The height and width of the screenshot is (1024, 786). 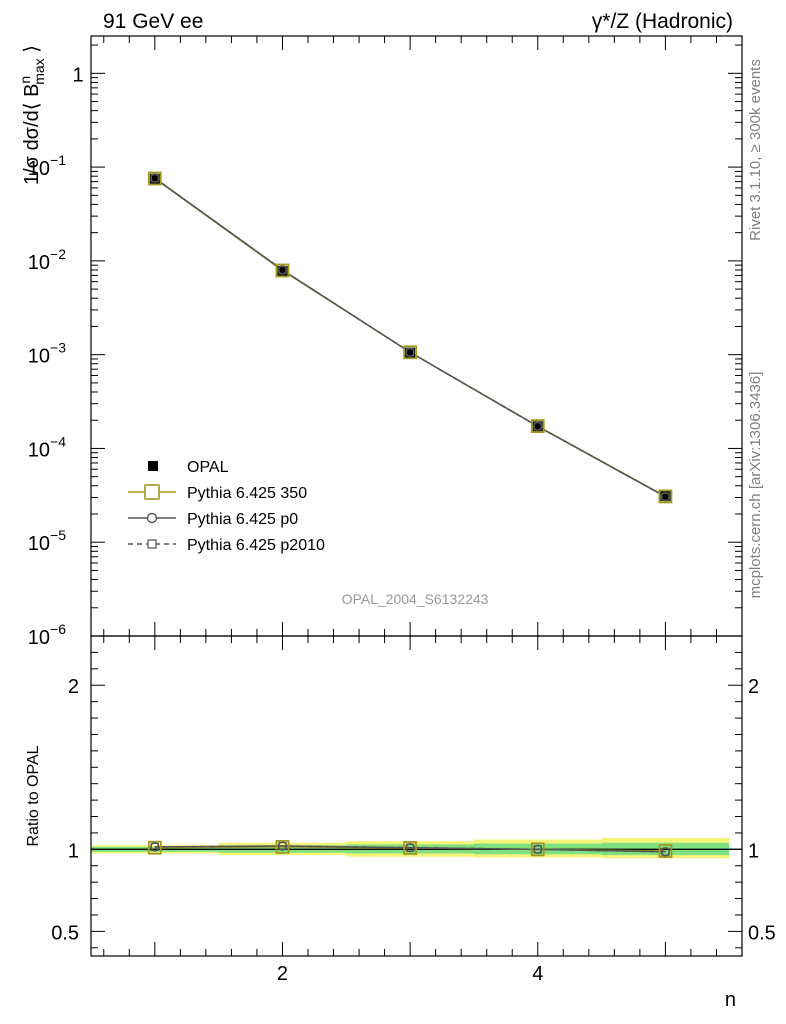 I want to click on ratio-y-axis-label: Ratio to OPAL, so click(x=33, y=795).